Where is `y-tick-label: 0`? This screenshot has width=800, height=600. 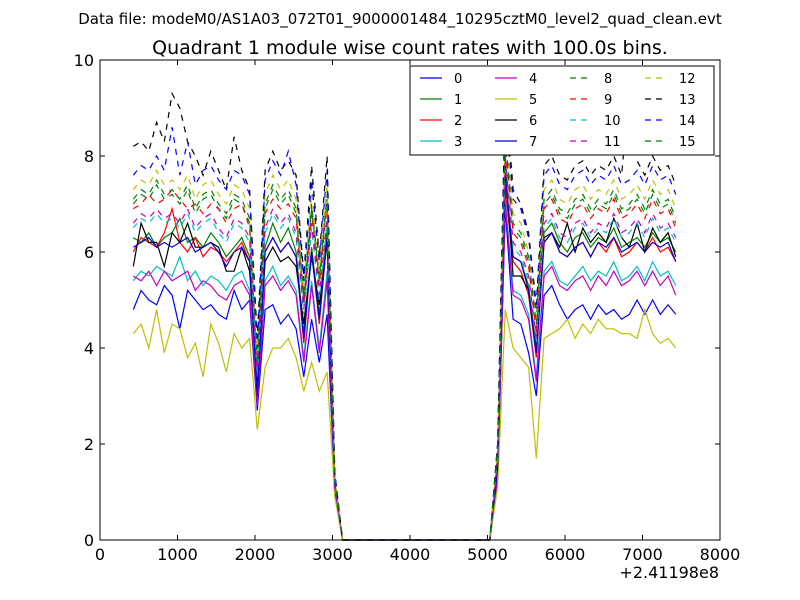
y-tick-label: 0 is located at coordinates (89, 540).